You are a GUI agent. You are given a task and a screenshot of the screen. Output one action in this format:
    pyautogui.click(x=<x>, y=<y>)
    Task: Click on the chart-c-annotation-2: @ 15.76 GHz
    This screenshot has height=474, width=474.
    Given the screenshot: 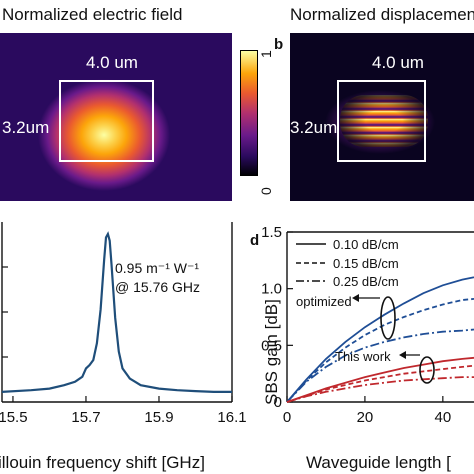 What is the action you would take?
    pyautogui.click(x=157, y=287)
    